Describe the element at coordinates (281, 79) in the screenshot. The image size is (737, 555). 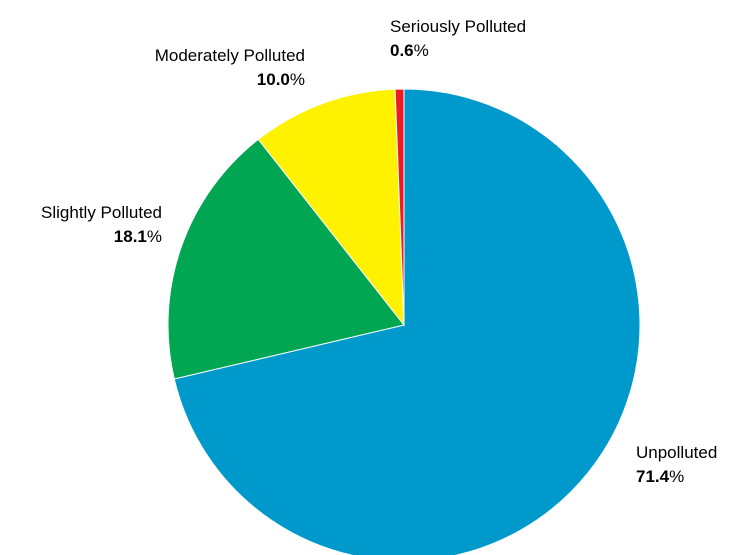
I see `slice-value-label: 10.0%` at that location.